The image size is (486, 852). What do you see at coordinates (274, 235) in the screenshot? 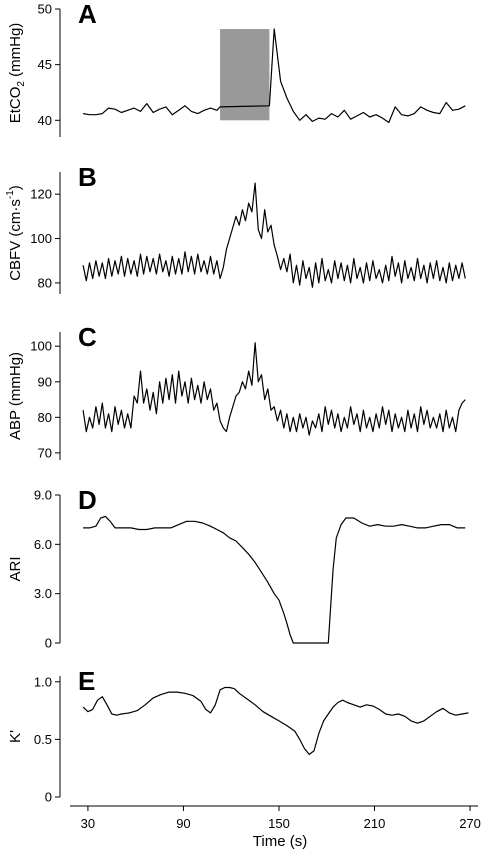
I see `series-line-b` at bounding box center [274, 235].